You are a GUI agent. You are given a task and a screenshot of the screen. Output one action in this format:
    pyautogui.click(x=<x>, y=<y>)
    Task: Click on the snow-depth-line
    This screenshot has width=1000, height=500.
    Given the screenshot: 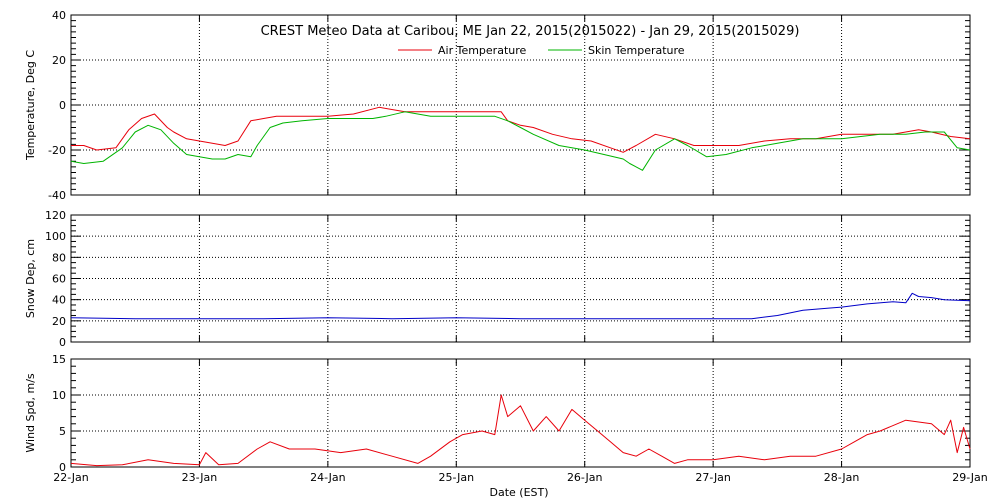 What is the action you would take?
    pyautogui.click(x=520, y=306)
    